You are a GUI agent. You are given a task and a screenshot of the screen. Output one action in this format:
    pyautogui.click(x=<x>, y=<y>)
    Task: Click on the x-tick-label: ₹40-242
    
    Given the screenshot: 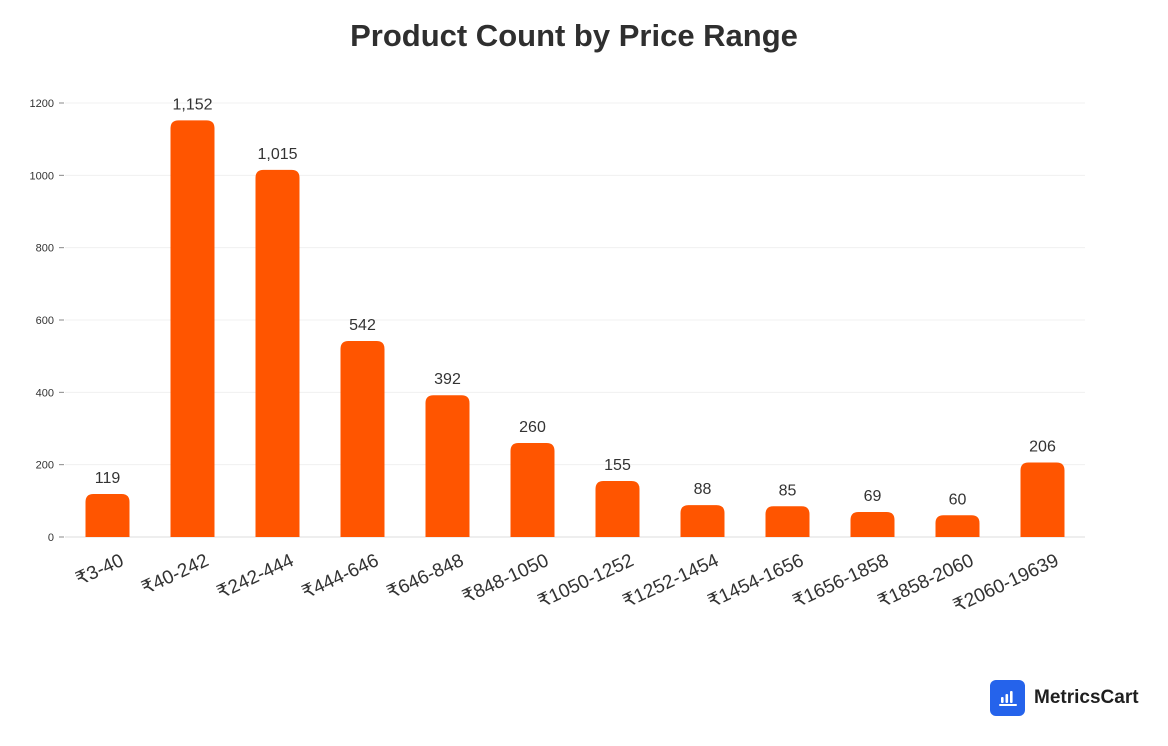 What is the action you would take?
    pyautogui.click(x=175, y=574)
    